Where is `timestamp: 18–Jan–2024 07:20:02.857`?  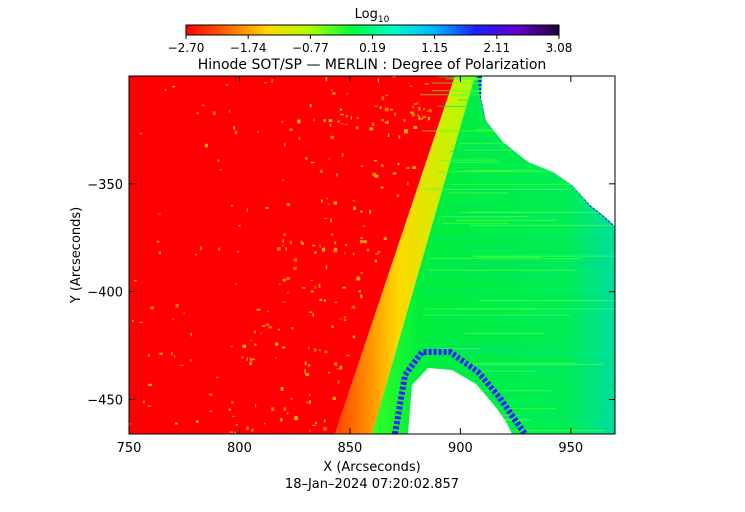 timestamp: 18–Jan–2024 07:20:02.857 is located at coordinates (372, 484).